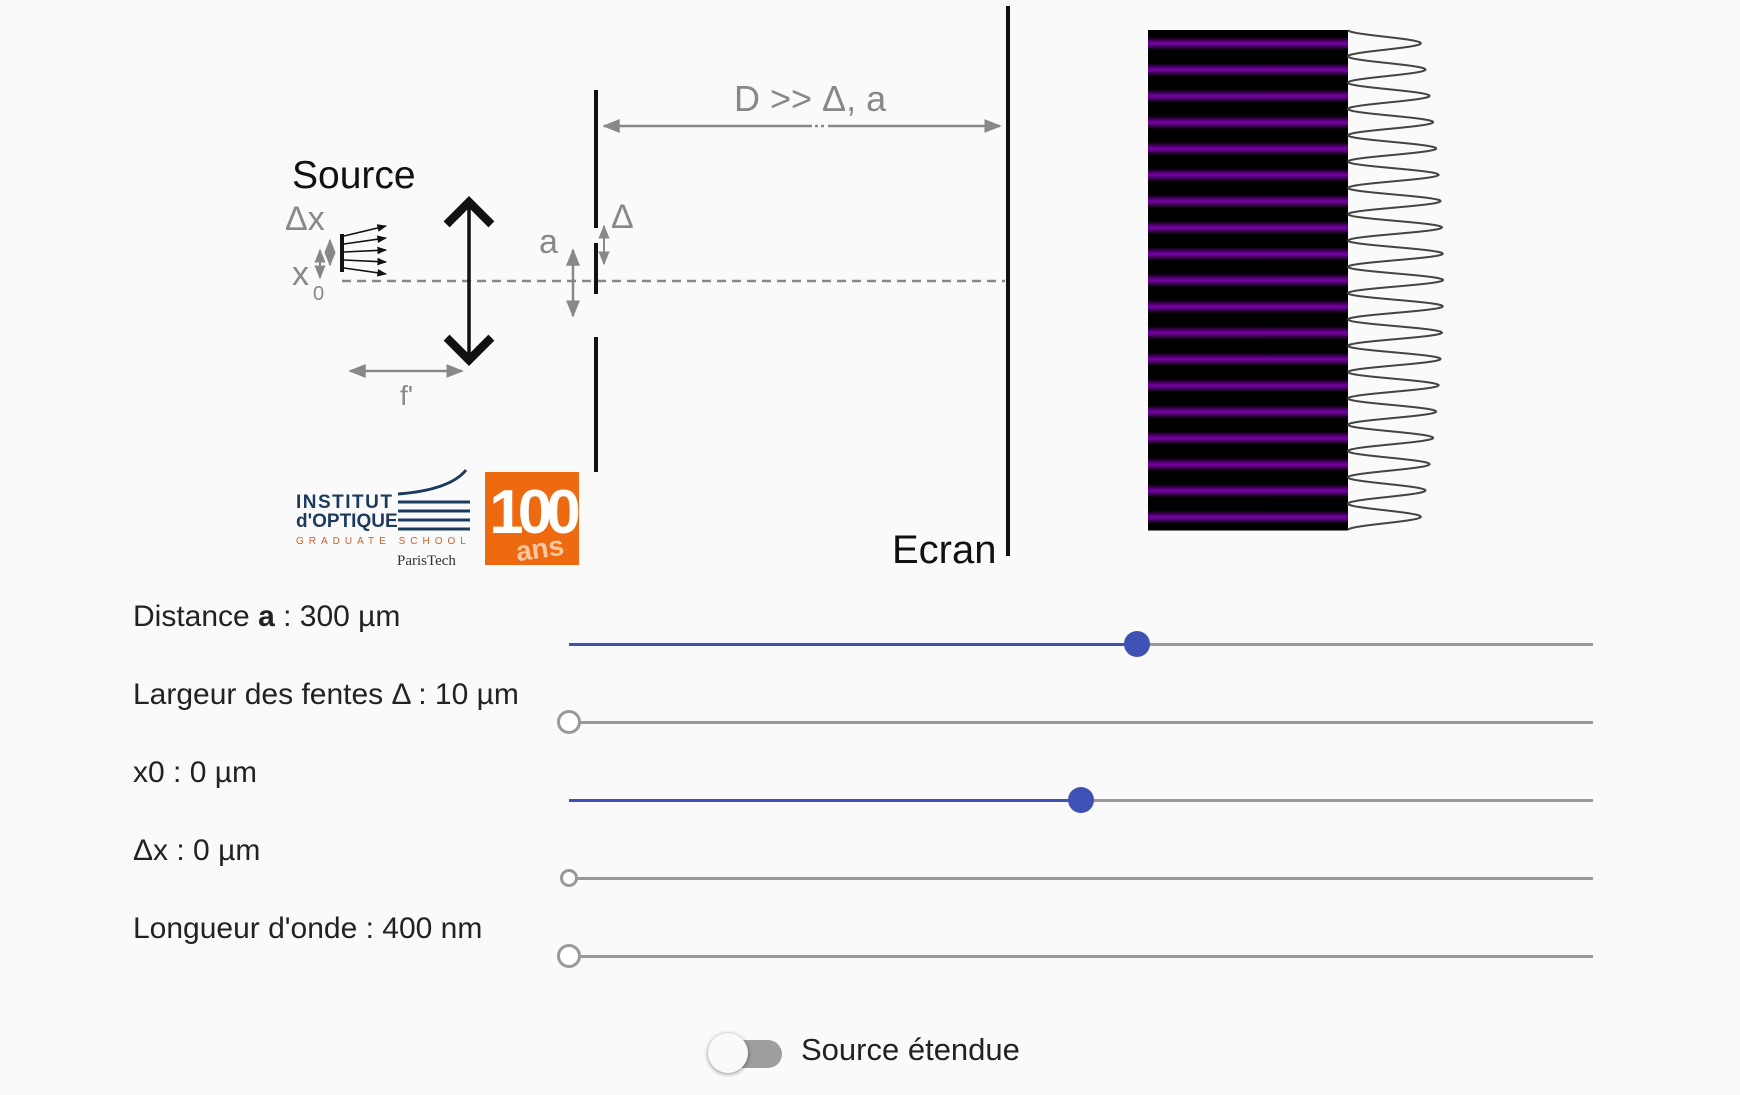 The height and width of the screenshot is (1095, 1740). Describe the element at coordinates (622, 217) in the screenshot. I see `slit-width-label: Δ` at that location.